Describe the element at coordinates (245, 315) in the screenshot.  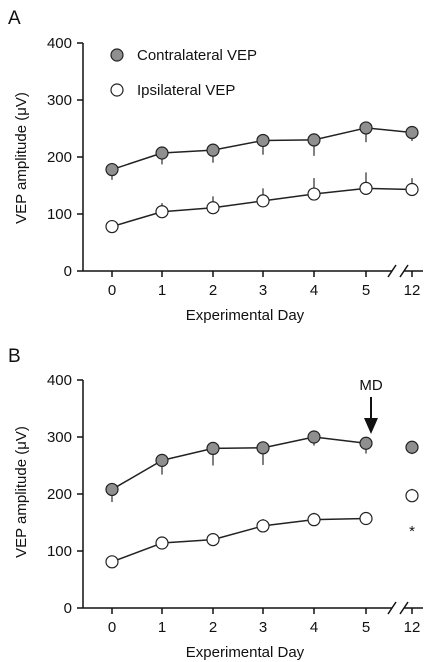
I see `panel-a-x-axis-title: Experimental Day` at that location.